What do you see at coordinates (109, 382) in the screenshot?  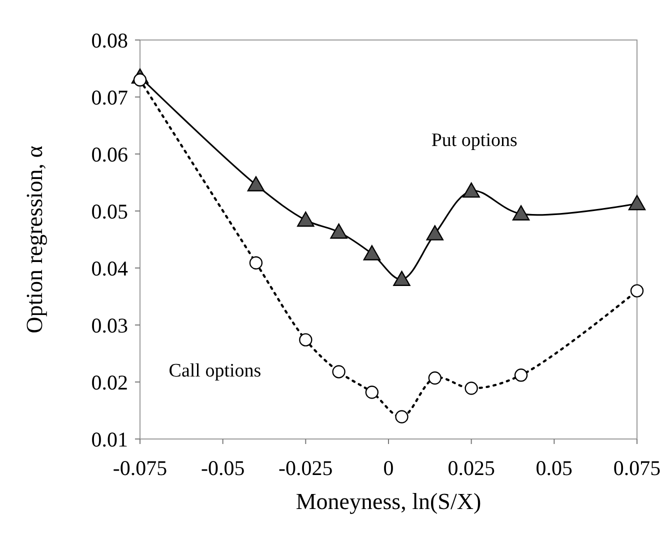 I see `y-tick-label: 0.02` at bounding box center [109, 382].